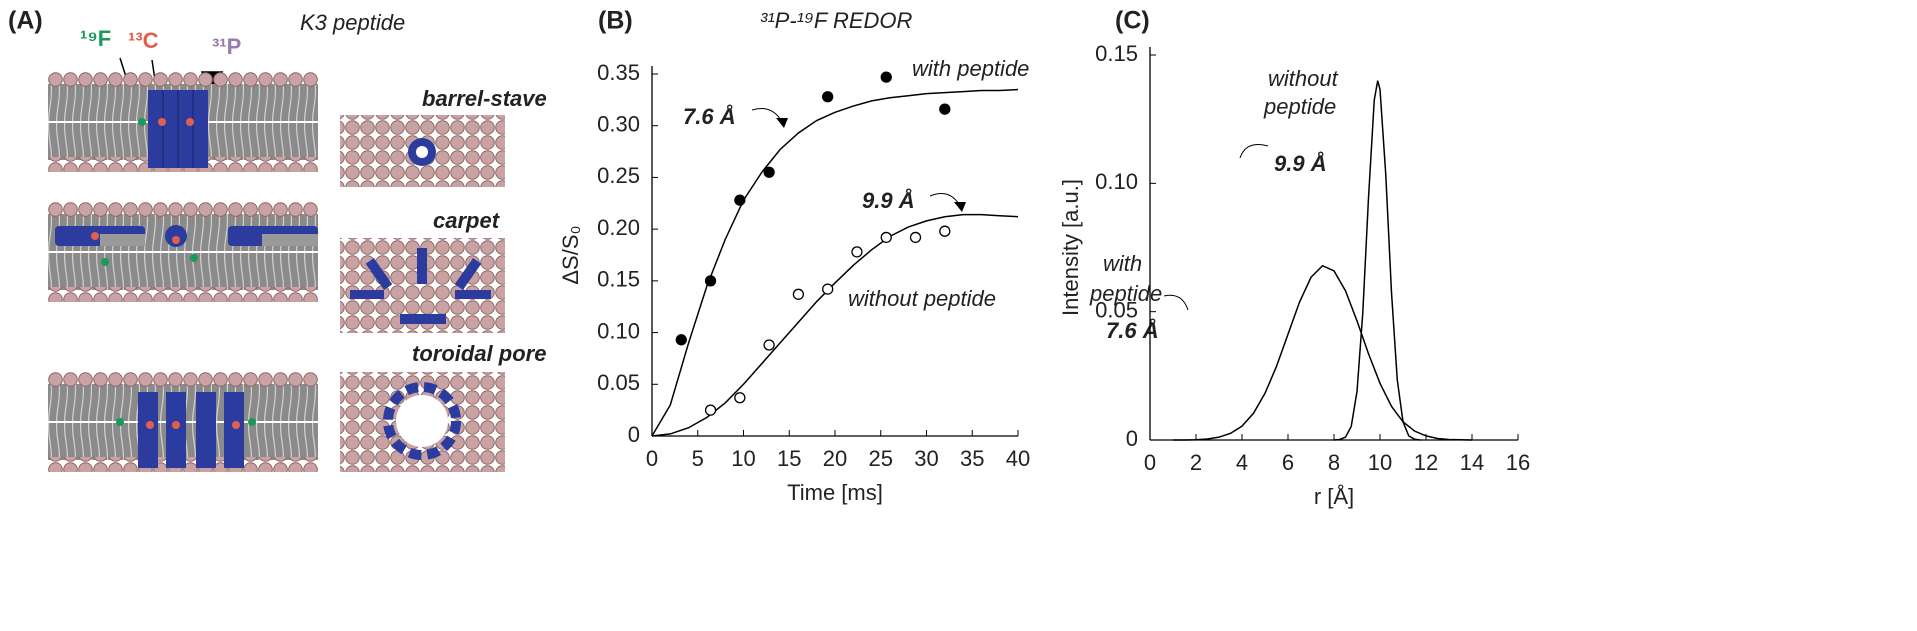 This screenshot has height=631, width=1917. What do you see at coordinates (1242, 462) in the screenshot?
I see `x-tick-label: 4` at bounding box center [1242, 462].